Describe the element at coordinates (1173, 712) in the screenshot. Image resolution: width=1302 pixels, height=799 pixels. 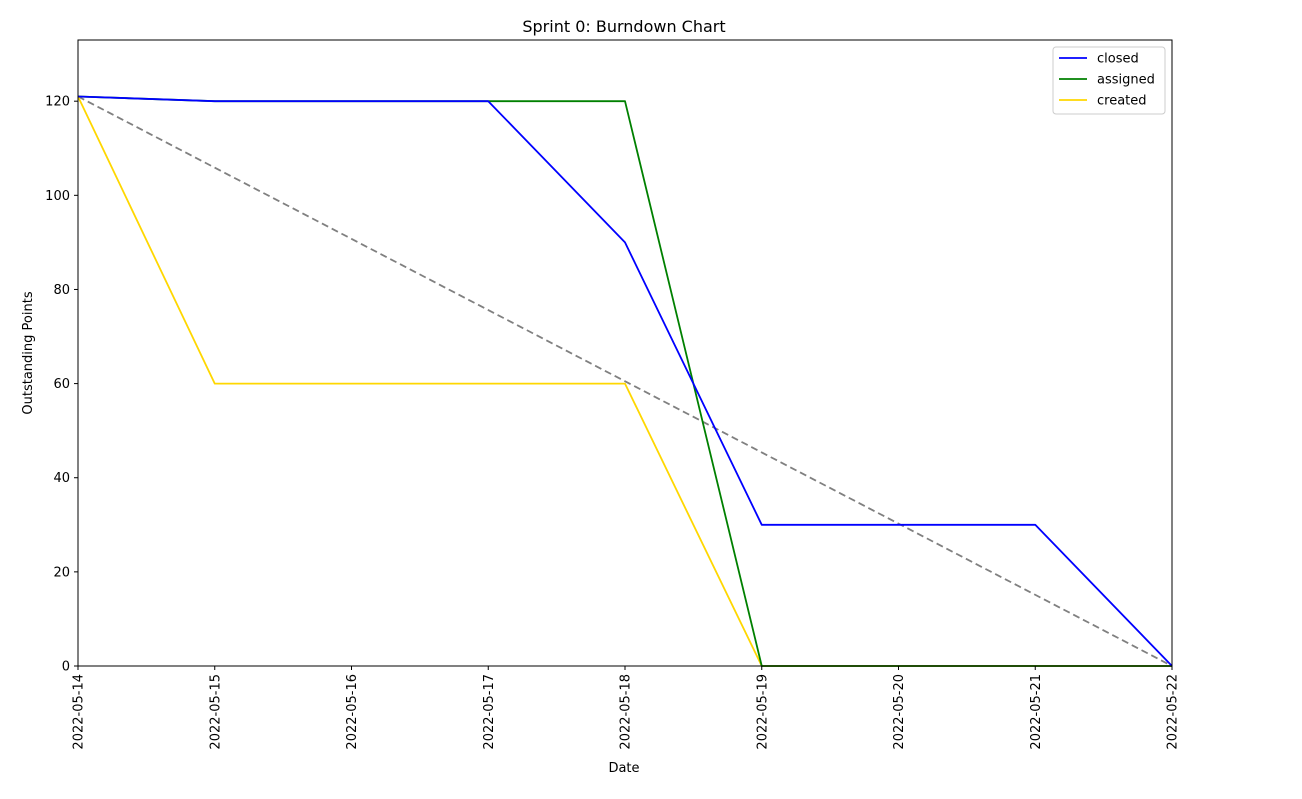
I see `x-tick-label: 2022-05-22` at that location.